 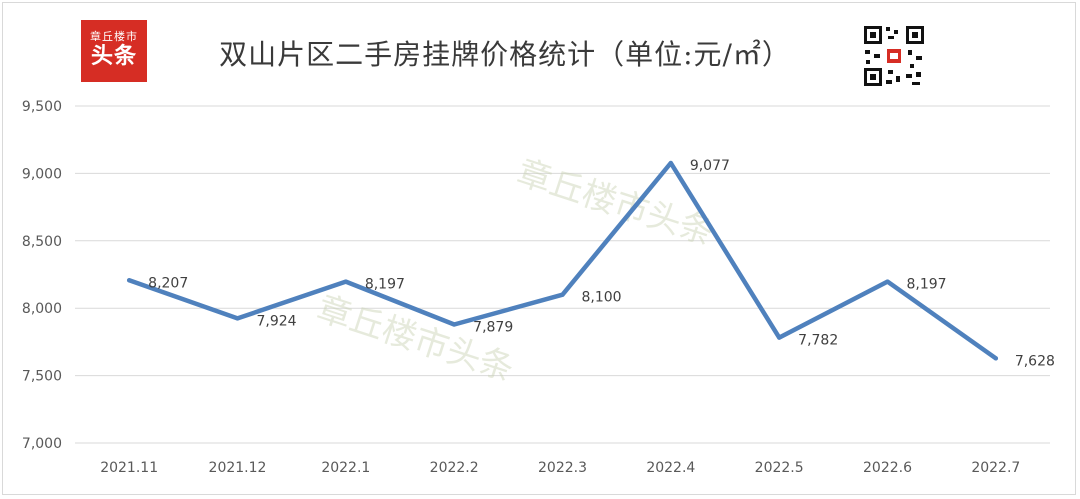 What do you see at coordinates (42, 242) in the screenshot?
I see `y-tick-label: 8,500` at bounding box center [42, 242].